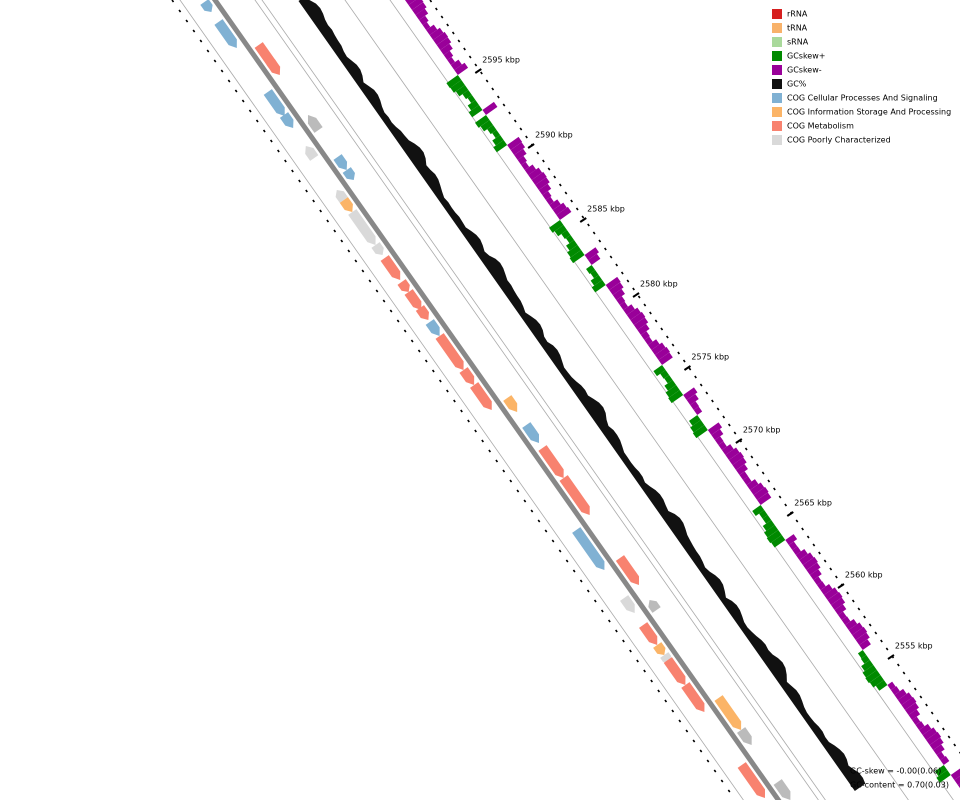 The width and height of the screenshot is (960, 800). What do you see at coordinates (864, 575) in the screenshot?
I see `scale-label: 2560 kbp` at bounding box center [864, 575].